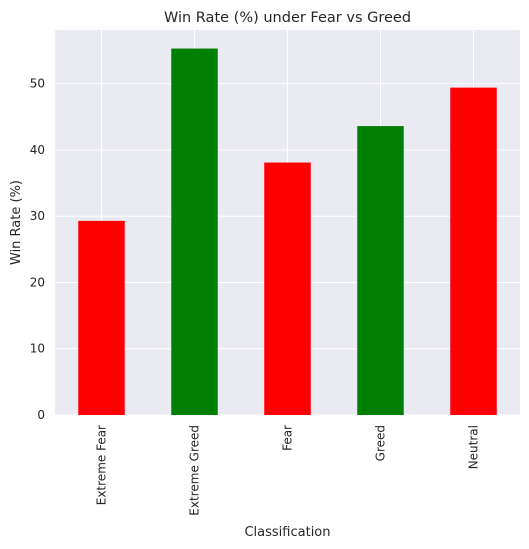  What do you see at coordinates (381, 443) in the screenshot?
I see `x-tick-label: Greed` at bounding box center [381, 443].